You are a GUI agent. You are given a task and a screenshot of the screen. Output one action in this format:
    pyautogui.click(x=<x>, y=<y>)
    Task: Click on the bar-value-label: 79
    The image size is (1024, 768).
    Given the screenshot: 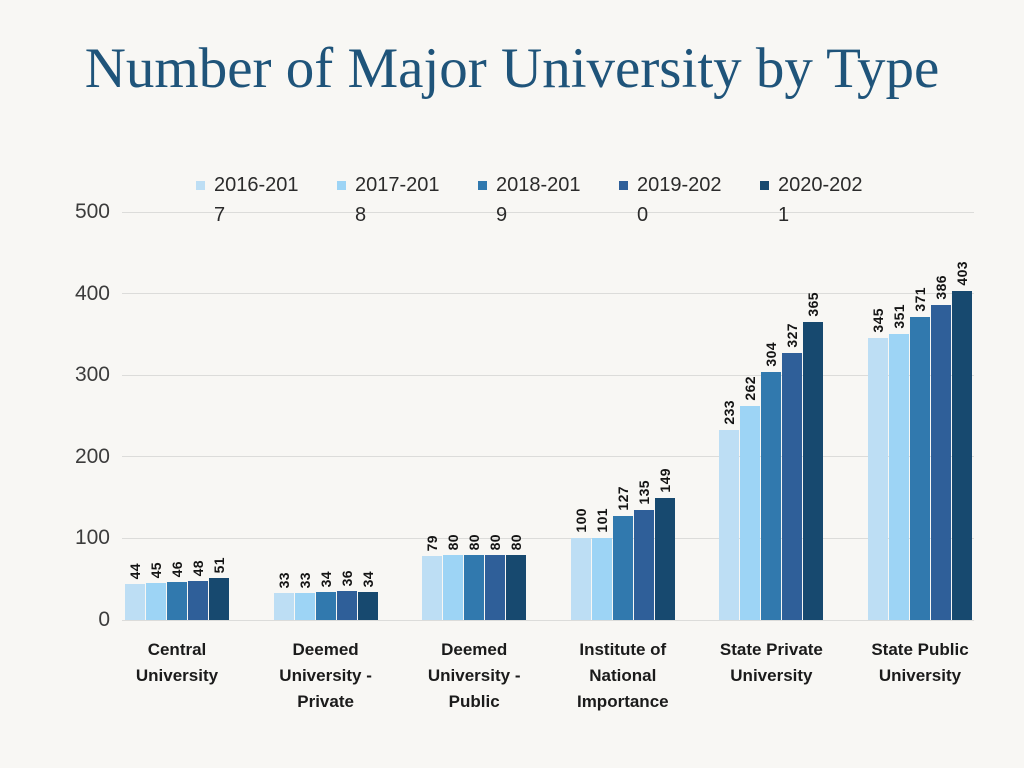 What is the action you would take?
    pyautogui.click(x=432, y=542)
    